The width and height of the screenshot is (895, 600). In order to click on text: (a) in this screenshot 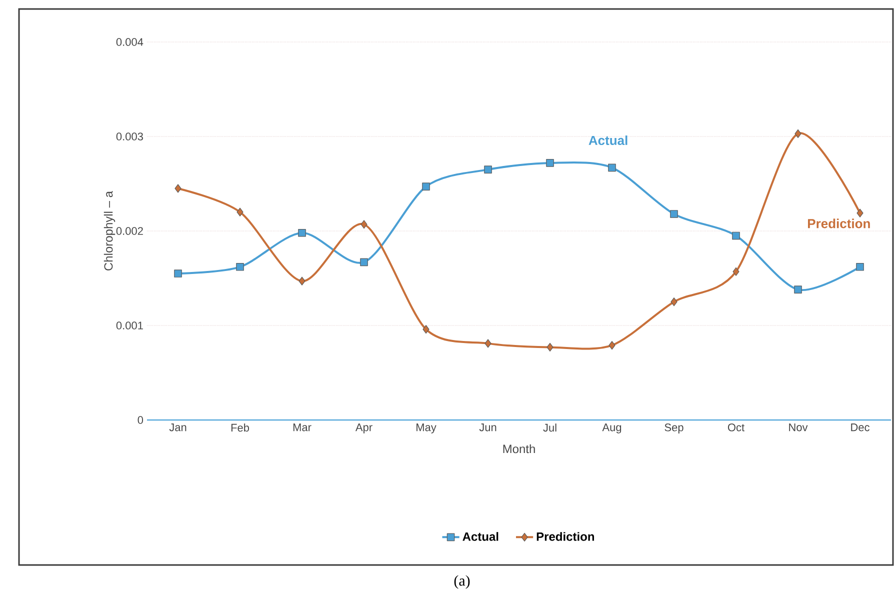, I will do `click(462, 582)`.